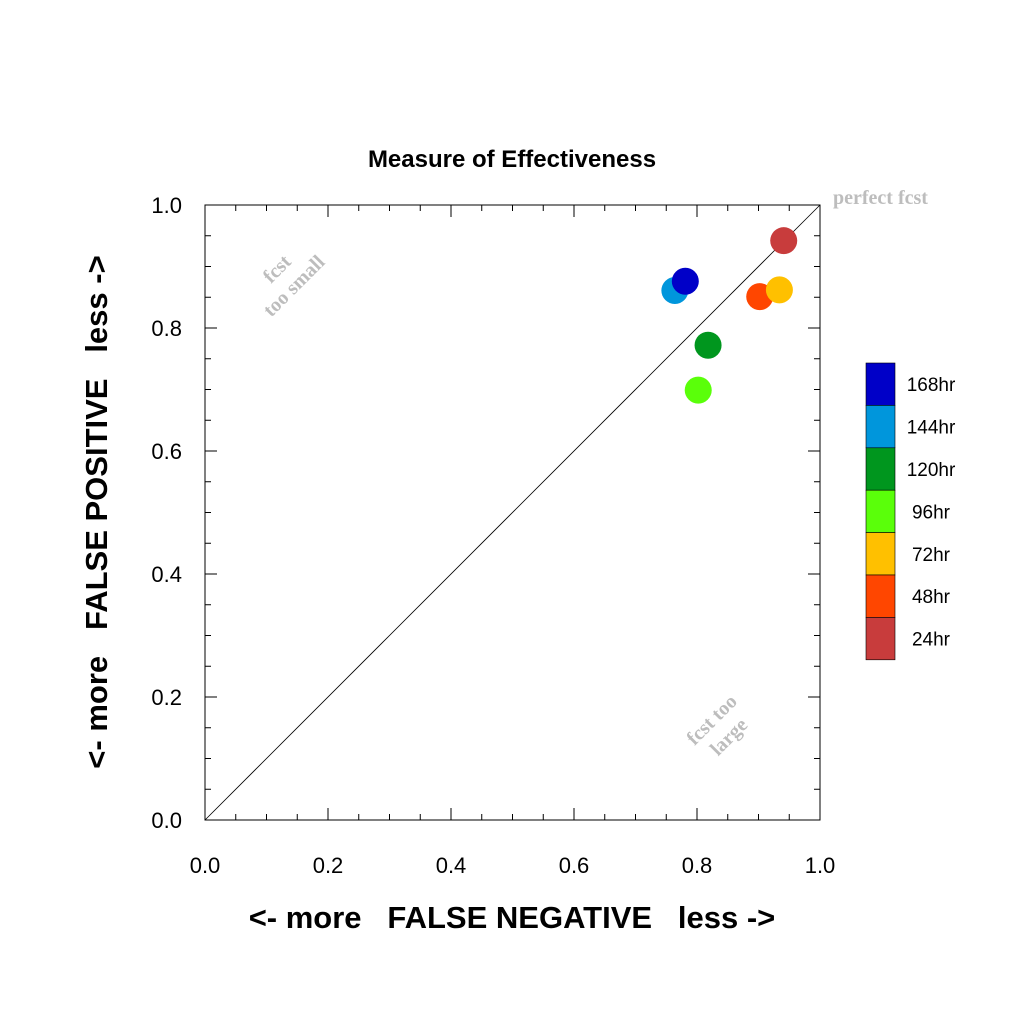  I want to click on chart-title: Measure of Effectiveness, so click(512, 159).